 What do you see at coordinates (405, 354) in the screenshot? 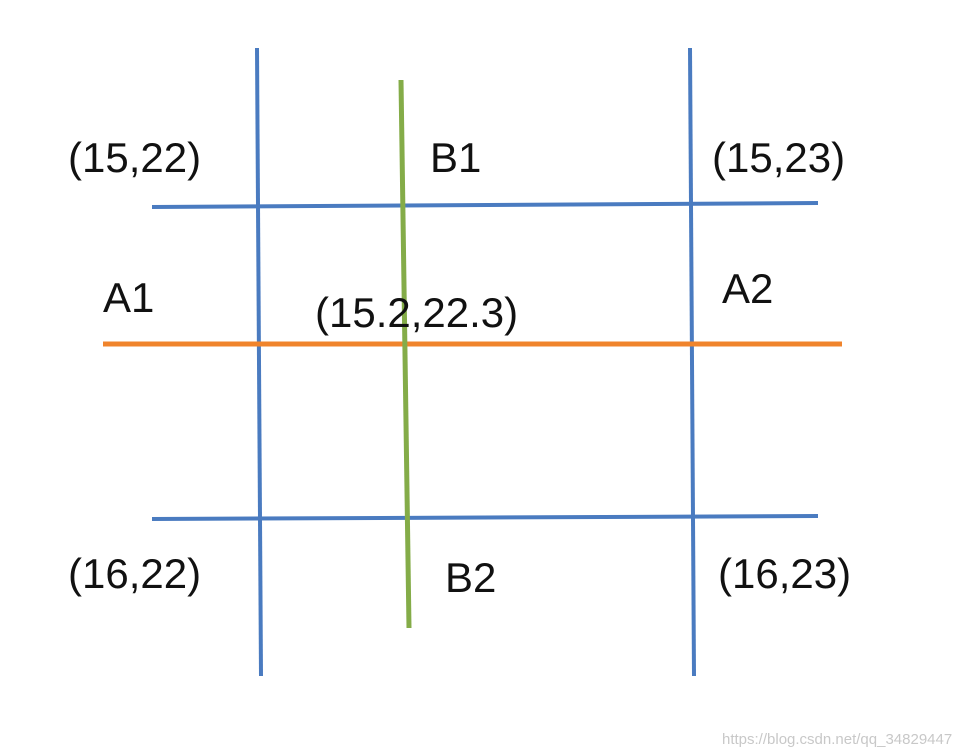
I see `interpolation-line-b` at bounding box center [405, 354].